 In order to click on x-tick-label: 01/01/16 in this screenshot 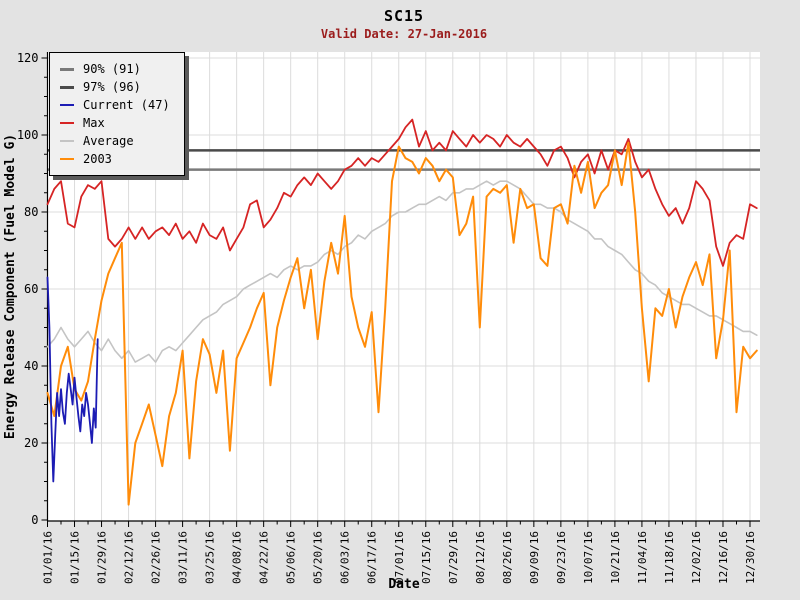, I will do `click(48, 557)`.